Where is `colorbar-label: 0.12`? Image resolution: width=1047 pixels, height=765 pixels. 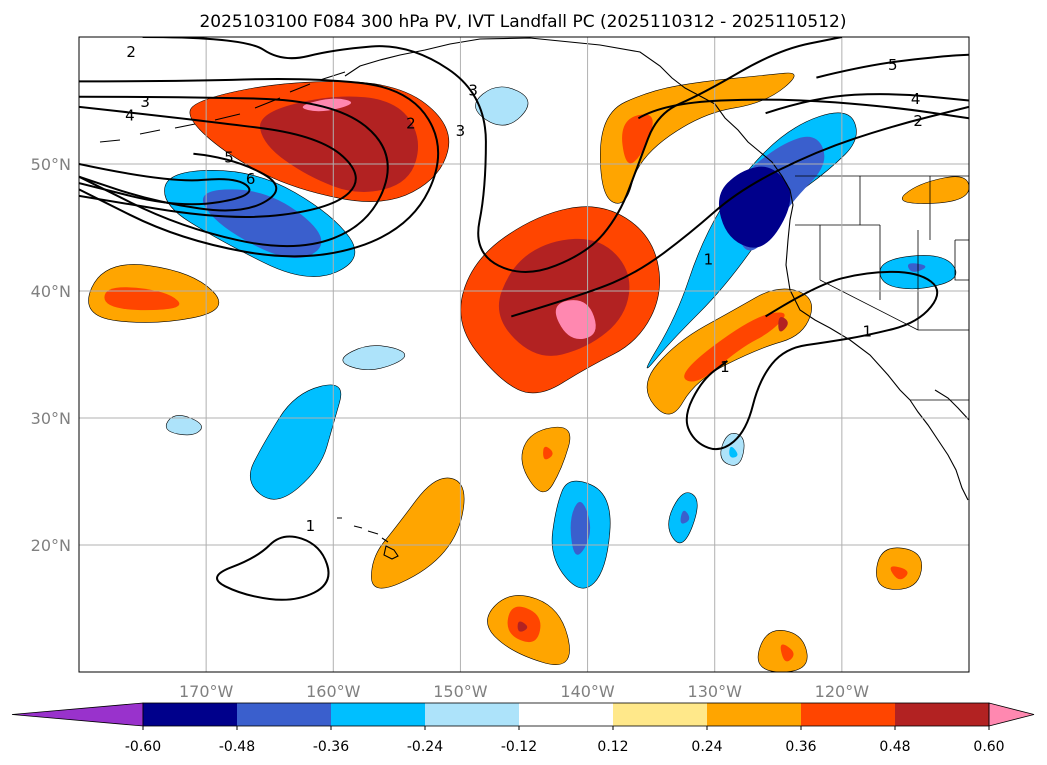 colorbar-label: 0.12 is located at coordinates (612, 747).